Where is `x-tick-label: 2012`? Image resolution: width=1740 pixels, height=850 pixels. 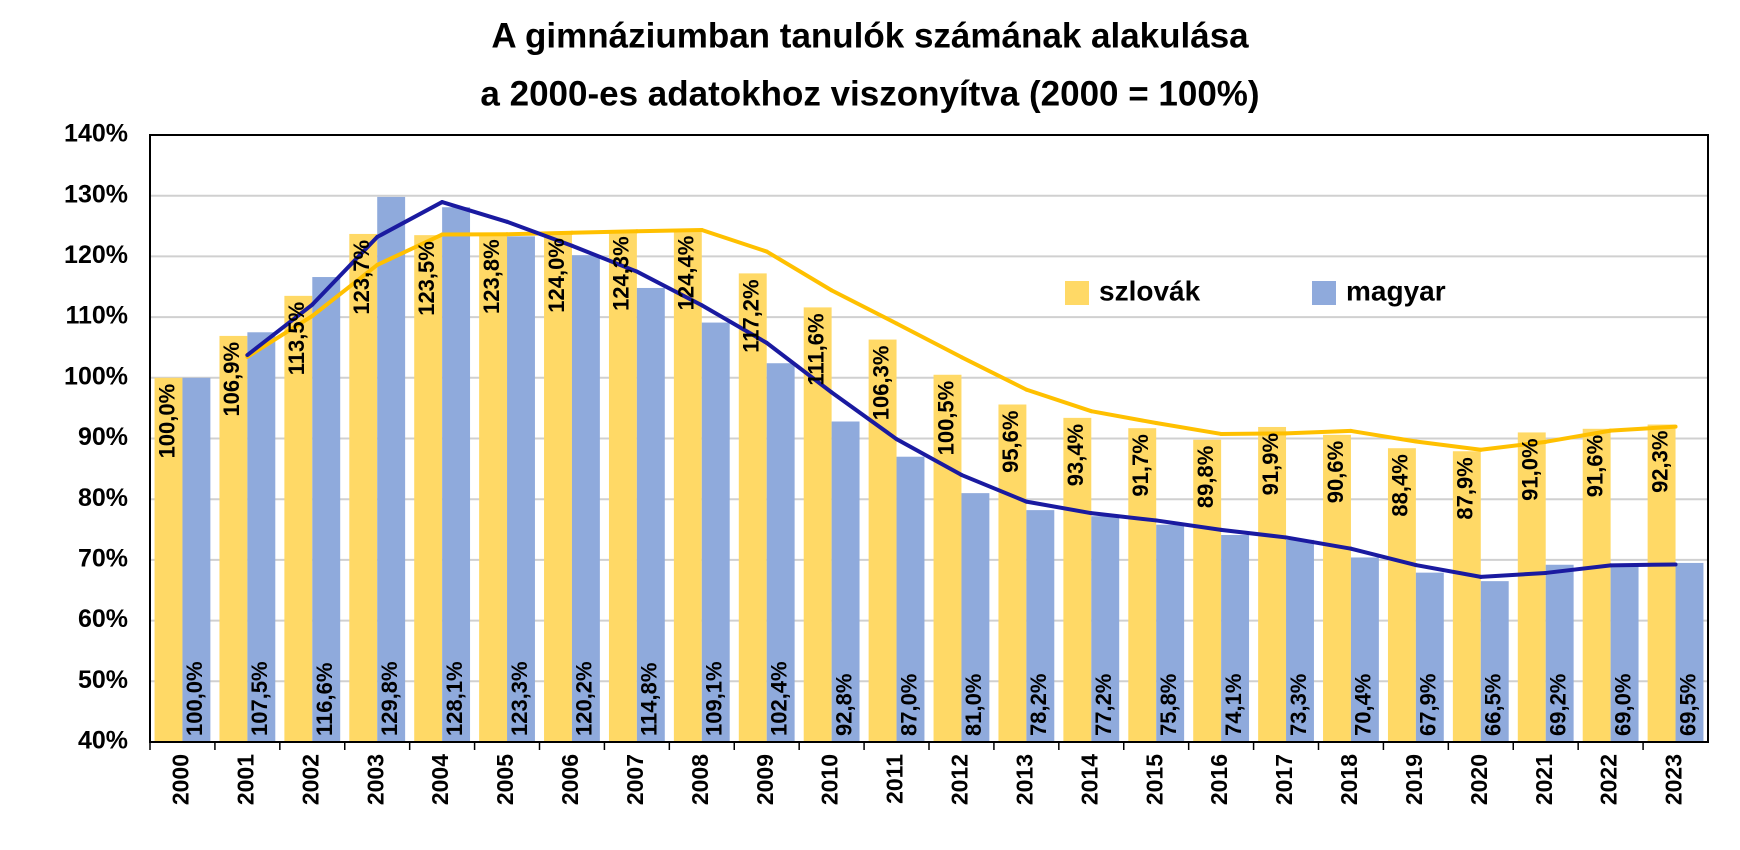 x-tick-label: 2012 is located at coordinates (960, 779).